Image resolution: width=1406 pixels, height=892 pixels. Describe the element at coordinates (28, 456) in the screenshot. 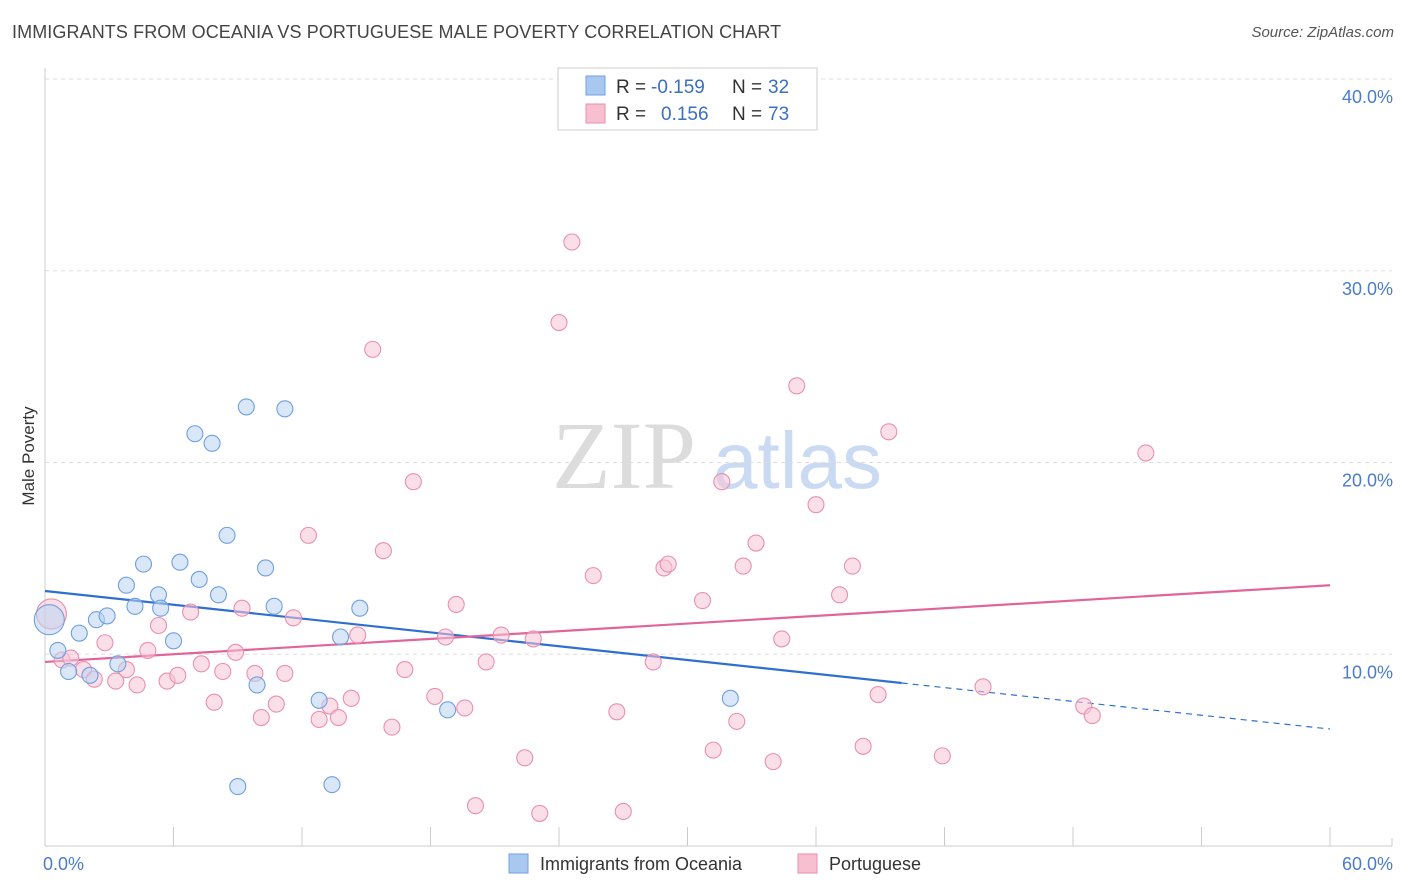

I see `y-axis-label: Male Poverty` at that location.